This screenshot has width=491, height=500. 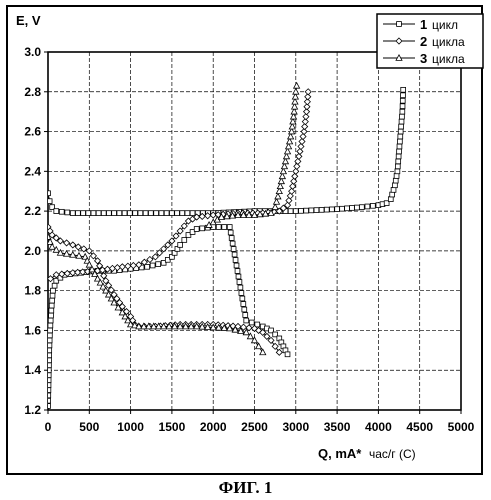 I want to click on x-tick-label: 2000, so click(x=213, y=427).